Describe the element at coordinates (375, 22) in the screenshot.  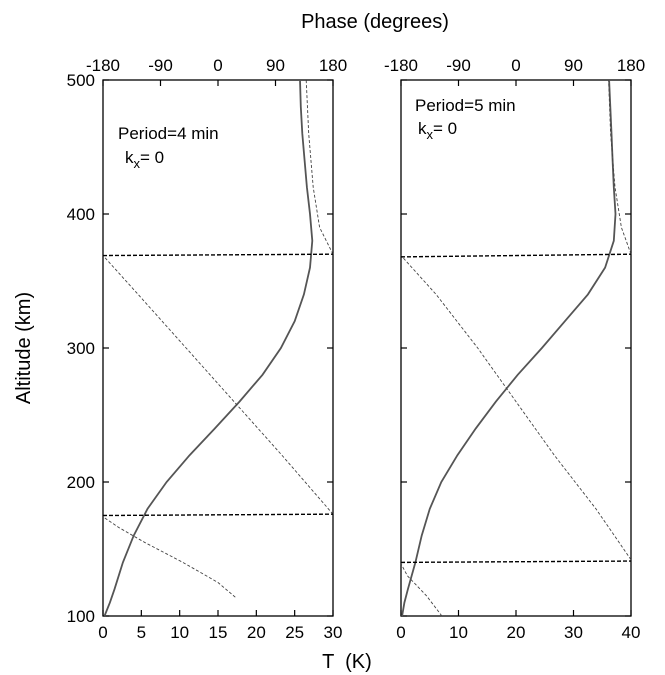
I see `top-axis-title: Phase (degrees)` at that location.